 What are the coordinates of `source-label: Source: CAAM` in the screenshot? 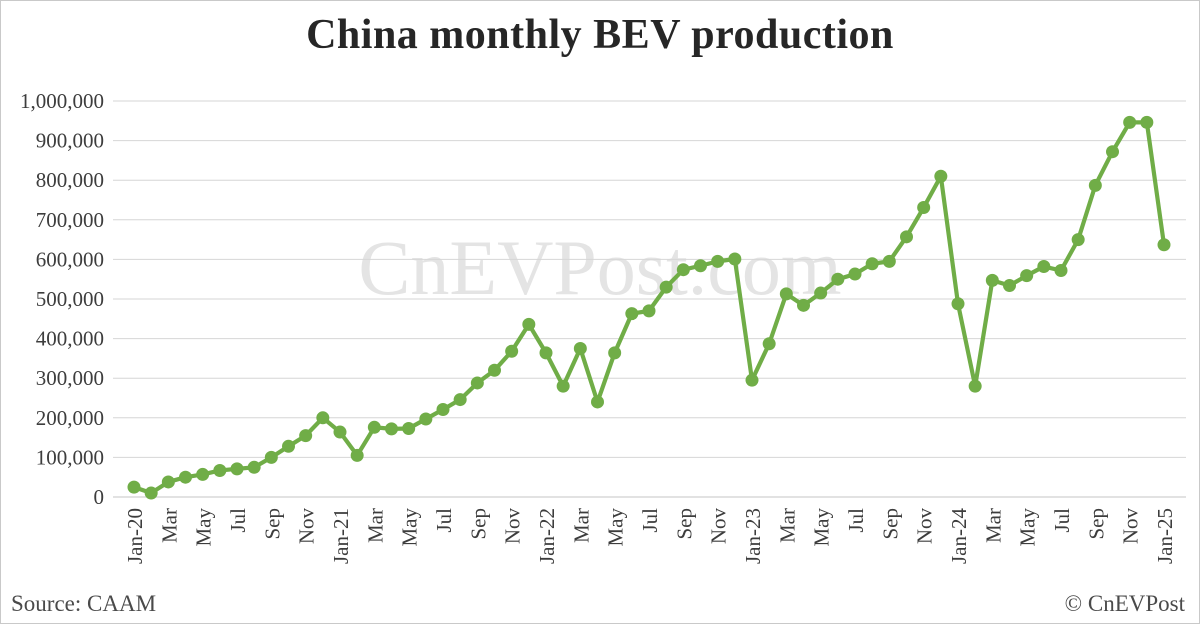 It's located at (84, 603).